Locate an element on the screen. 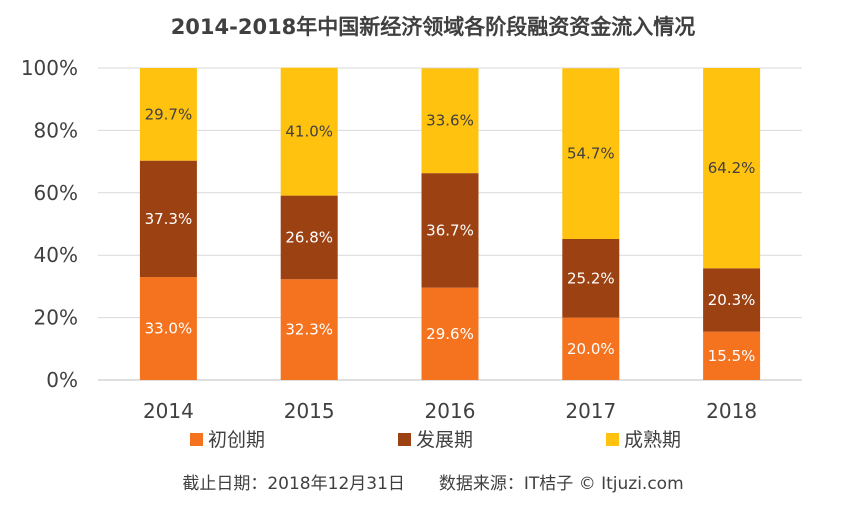  data-label: 20.0% is located at coordinates (591, 349).